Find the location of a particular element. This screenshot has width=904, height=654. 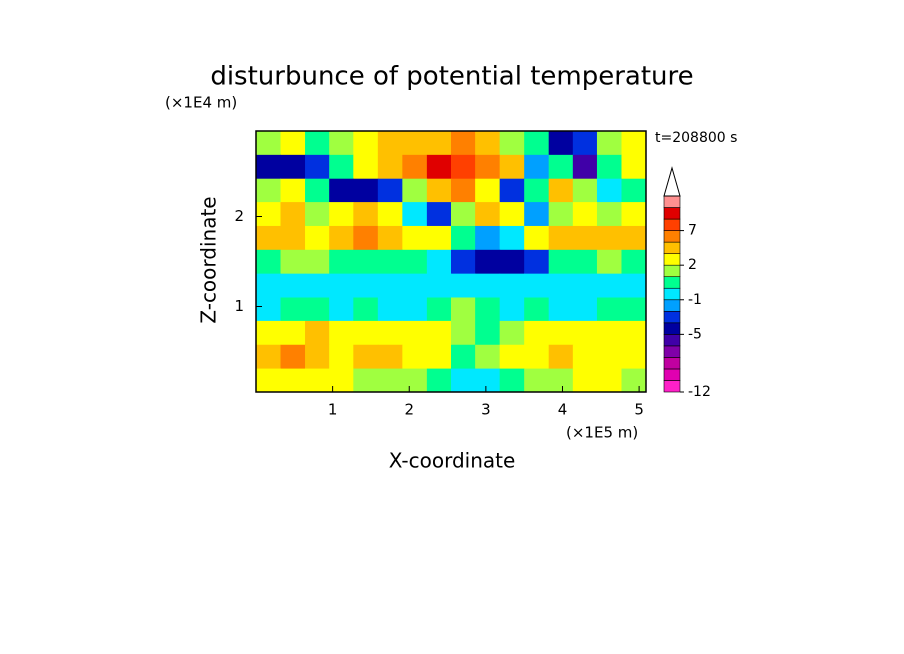

colorbar-label: 2 is located at coordinates (692, 265).